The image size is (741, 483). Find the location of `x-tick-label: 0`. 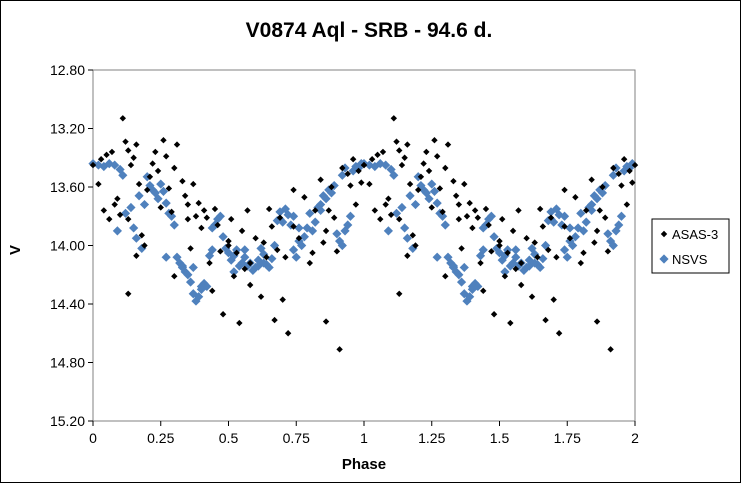

x-tick-label: 0 is located at coordinates (93, 438).